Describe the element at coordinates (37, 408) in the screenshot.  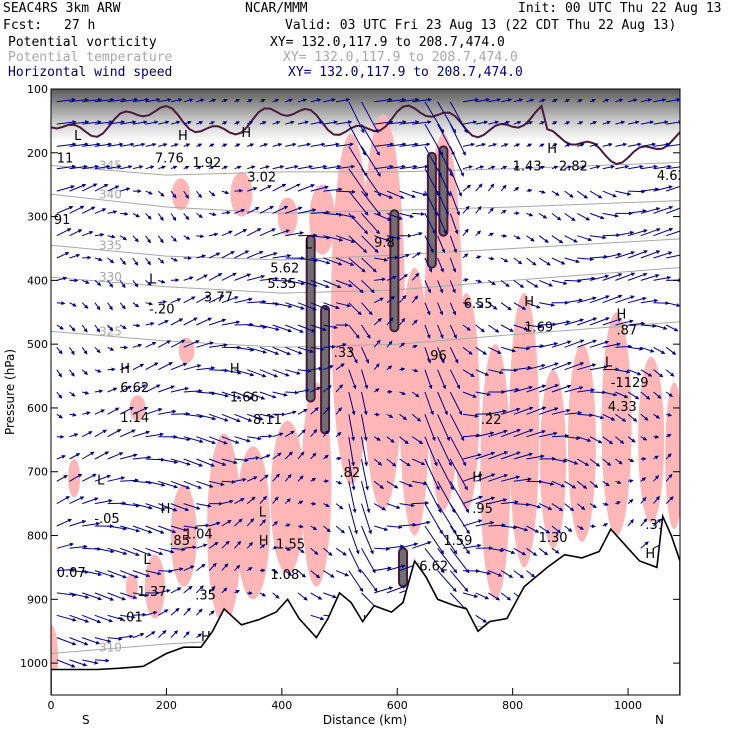
I see `y-tick-label-5: 600` at that location.